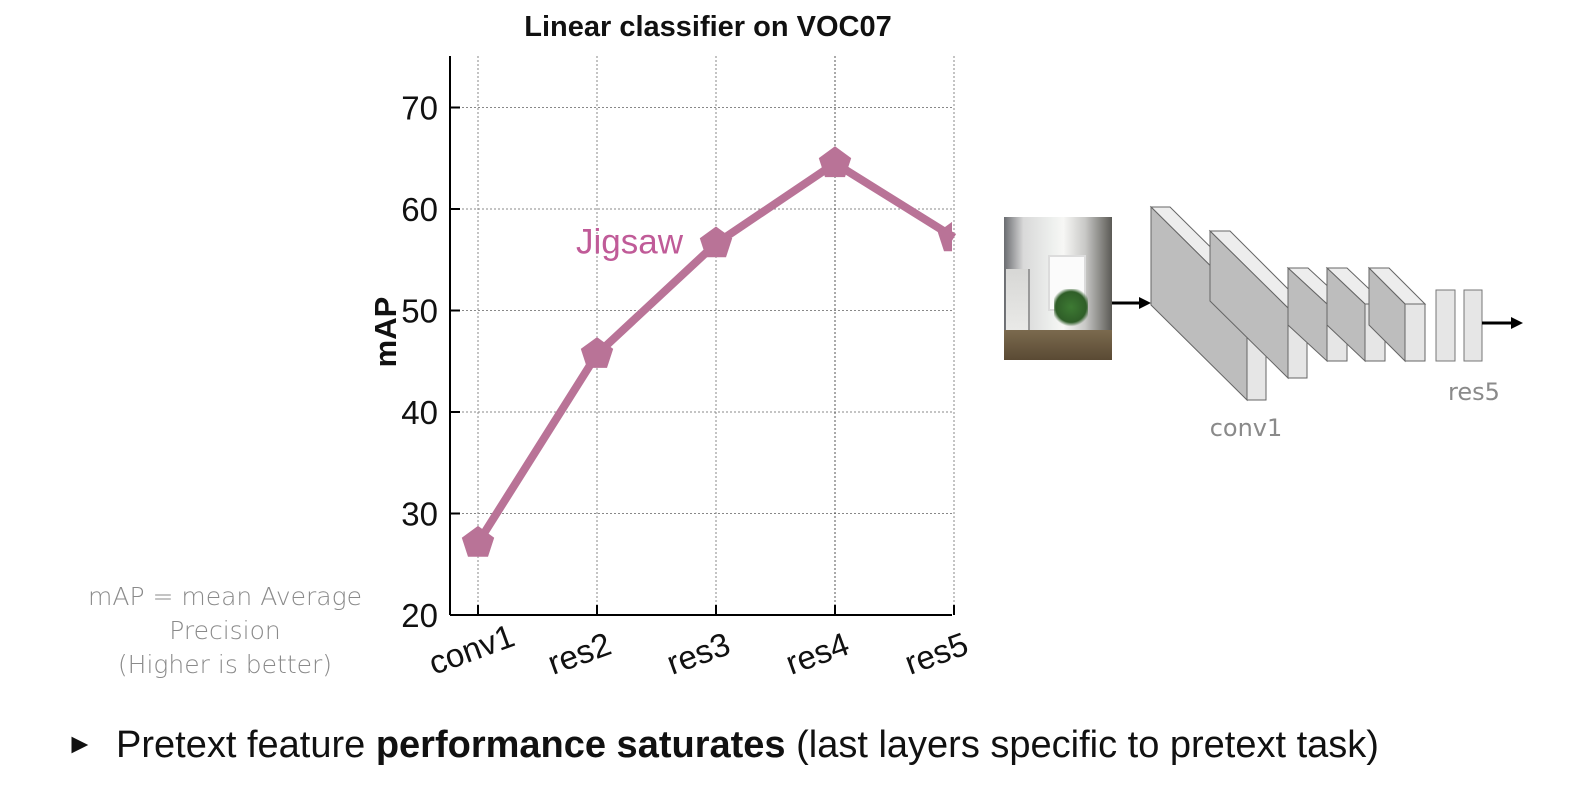 The height and width of the screenshot is (812, 1588). I want to click on y-axis-ticks: 20 30 40 50 60 70, so click(430, 362).